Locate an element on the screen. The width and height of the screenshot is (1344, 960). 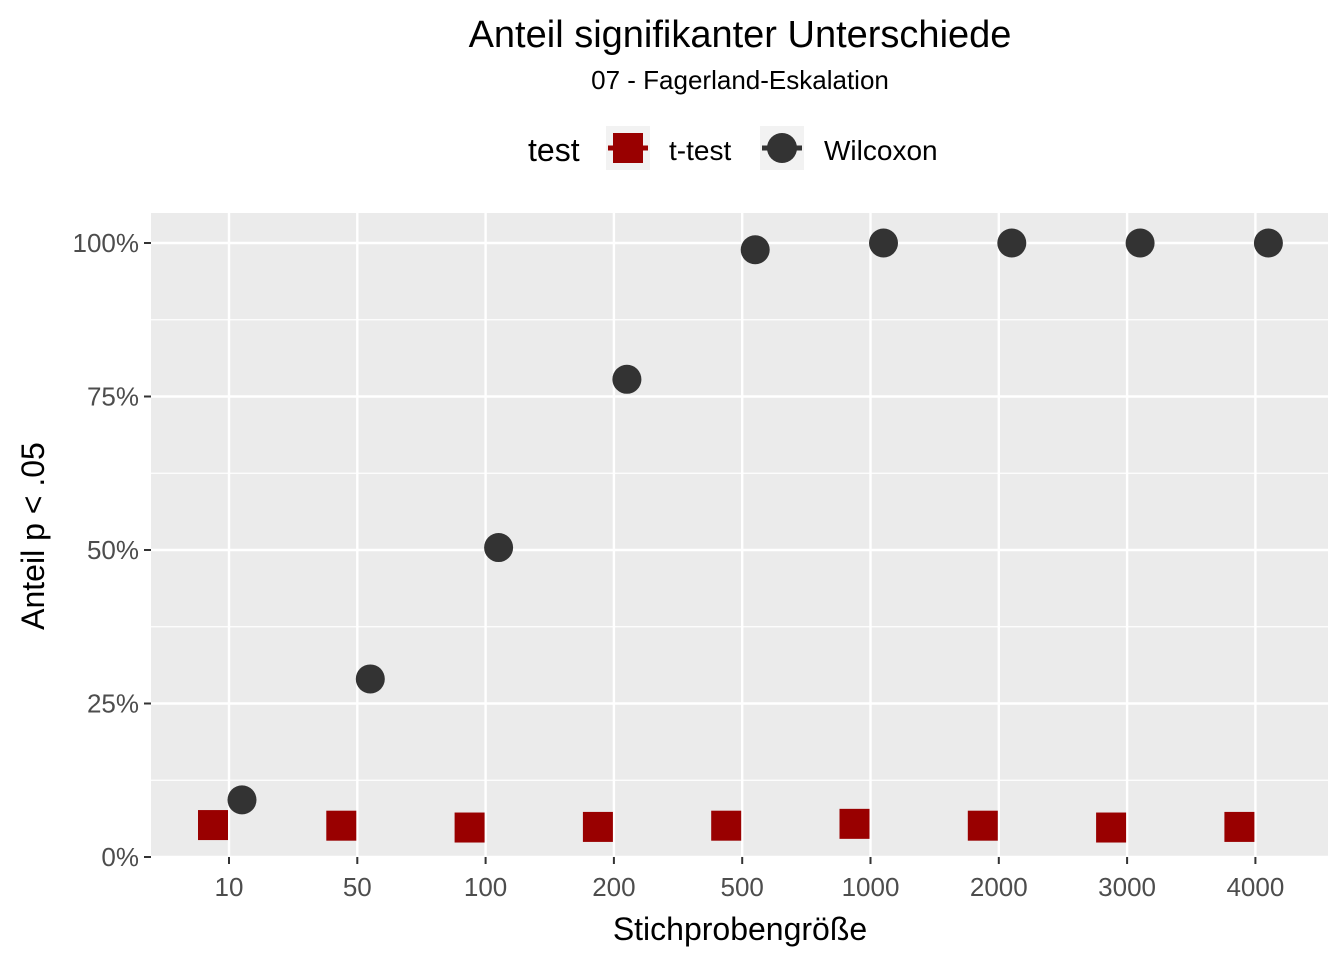
x-tick-label: 100 is located at coordinates (485, 887).